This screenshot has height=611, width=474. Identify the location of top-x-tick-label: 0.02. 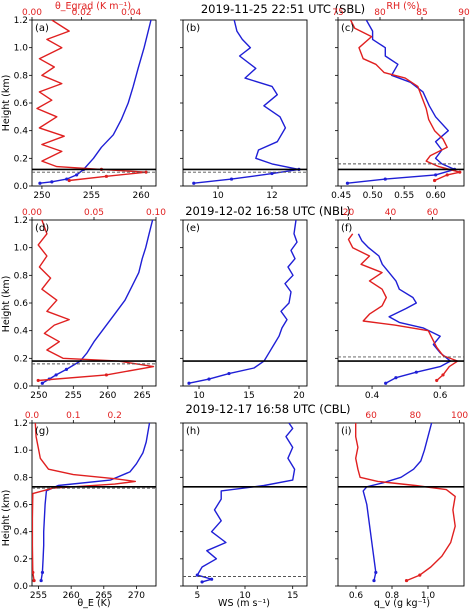
(82, 13).